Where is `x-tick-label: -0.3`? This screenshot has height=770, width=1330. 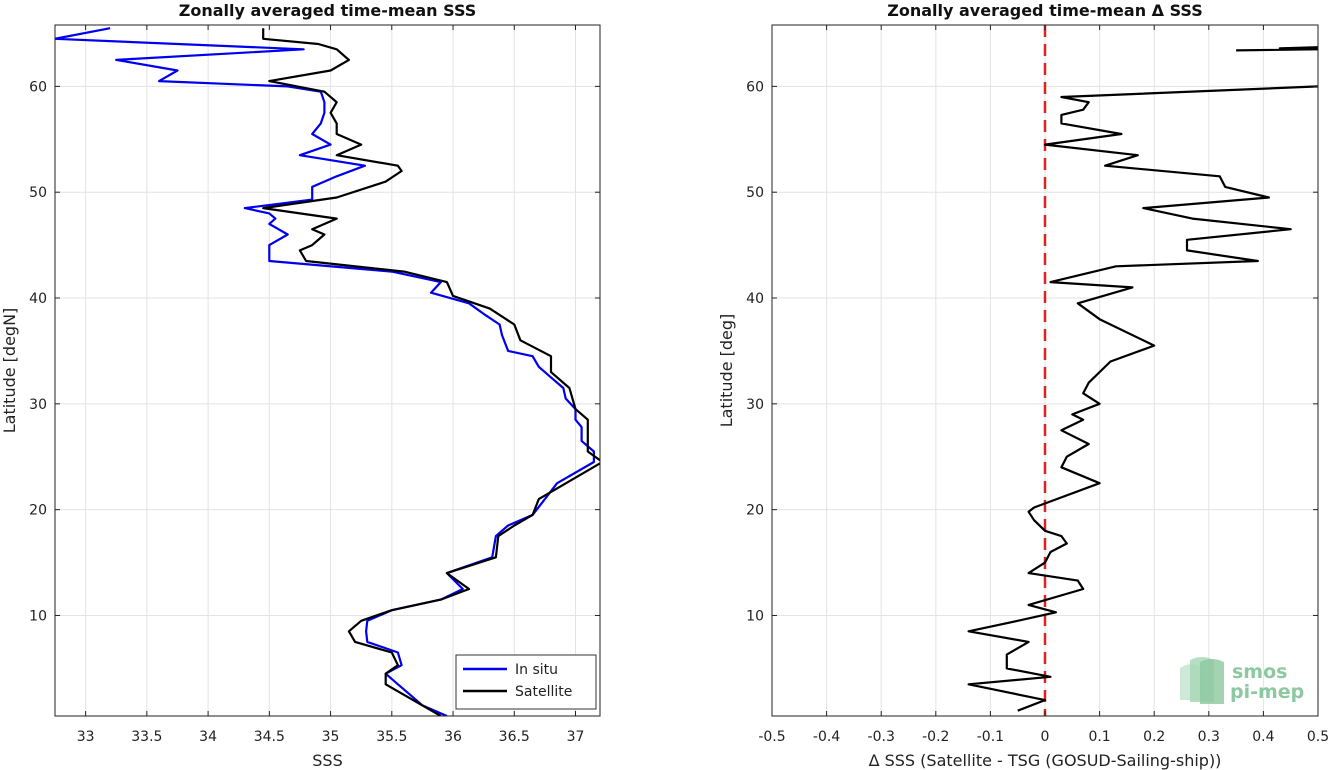 x-tick-label: -0.3 is located at coordinates (881, 737).